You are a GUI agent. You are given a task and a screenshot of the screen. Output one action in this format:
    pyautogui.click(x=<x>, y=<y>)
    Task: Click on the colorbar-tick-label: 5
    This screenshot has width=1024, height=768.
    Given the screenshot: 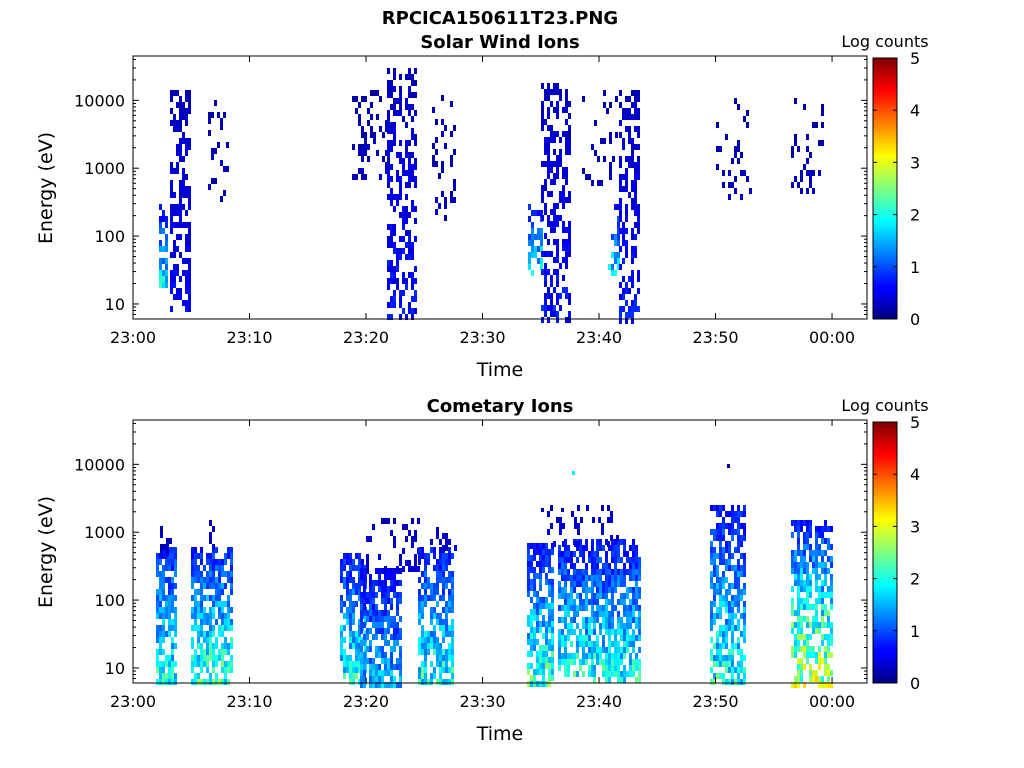 What is the action you would take?
    pyautogui.click(x=915, y=422)
    